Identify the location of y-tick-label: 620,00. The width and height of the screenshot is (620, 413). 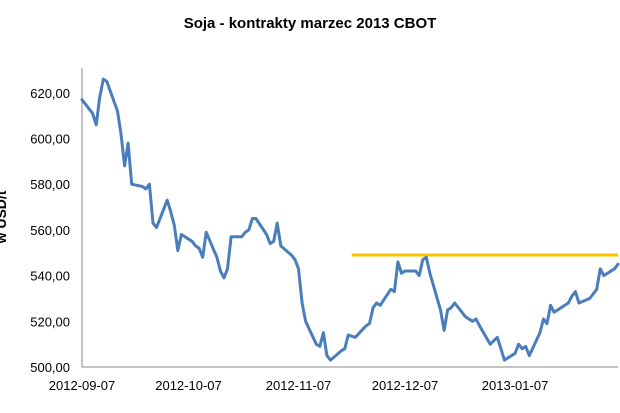
(50, 93).